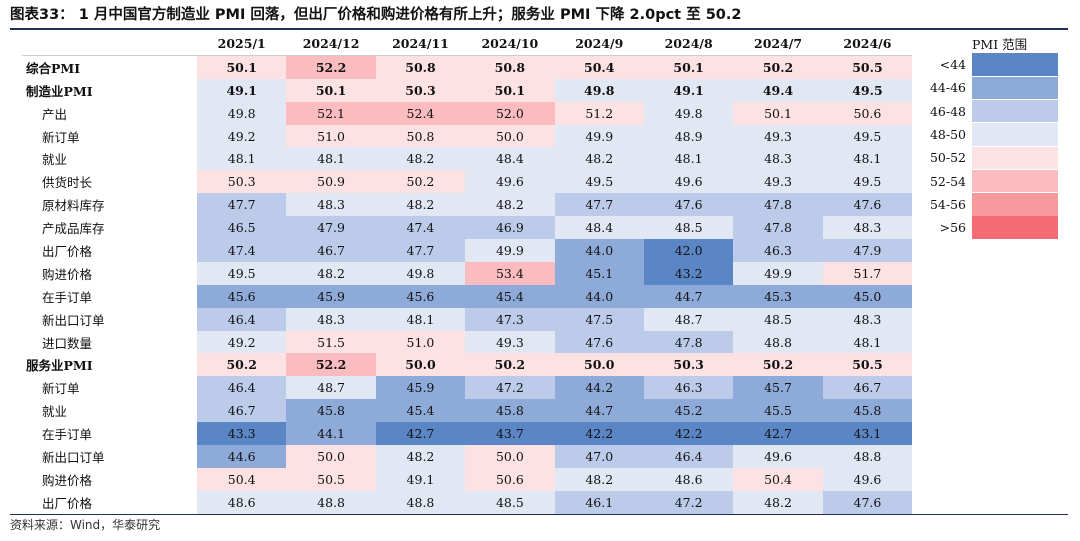  What do you see at coordinates (242, 159) in the screenshot?
I see `heatmap-cell: 48.1` at bounding box center [242, 159].